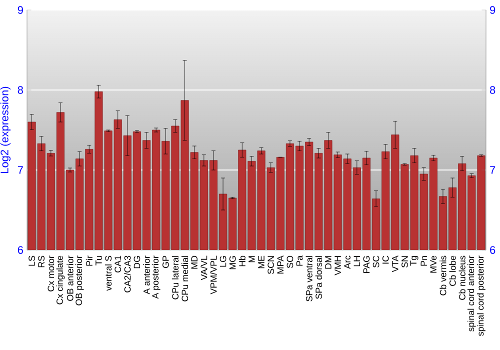 The width and height of the screenshot is (500, 350). Describe the element at coordinates (20, 250) in the screenshot. I see `y-tick-label: 6` at that location.